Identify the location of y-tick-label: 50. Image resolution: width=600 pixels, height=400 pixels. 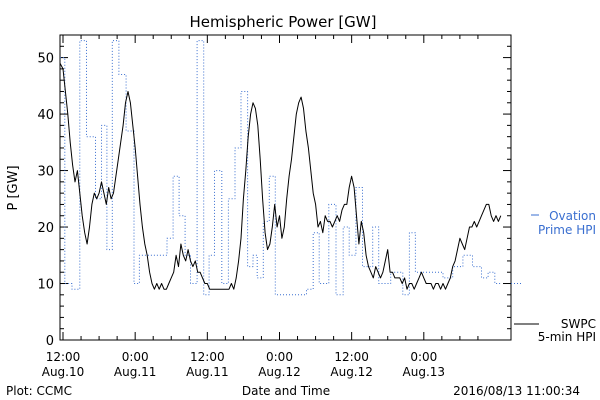
(45, 59).